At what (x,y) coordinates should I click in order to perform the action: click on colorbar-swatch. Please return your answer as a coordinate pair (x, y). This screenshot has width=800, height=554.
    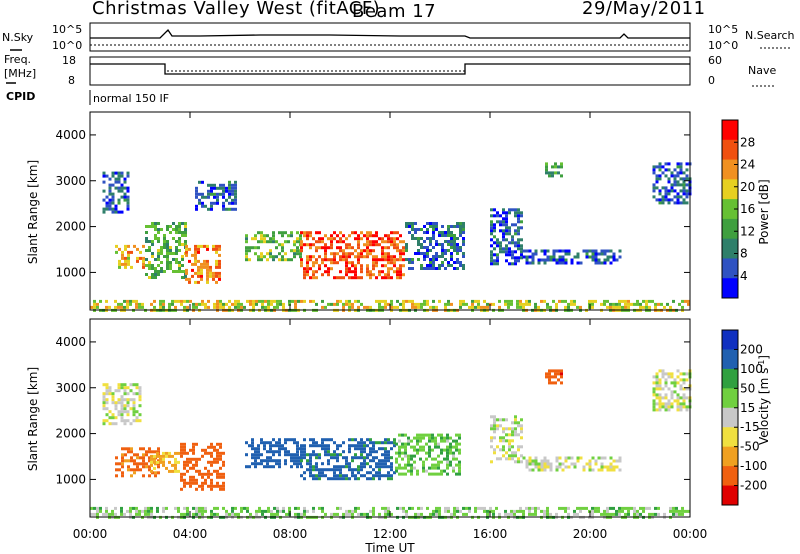
    Looking at the image, I should click on (730, 189).